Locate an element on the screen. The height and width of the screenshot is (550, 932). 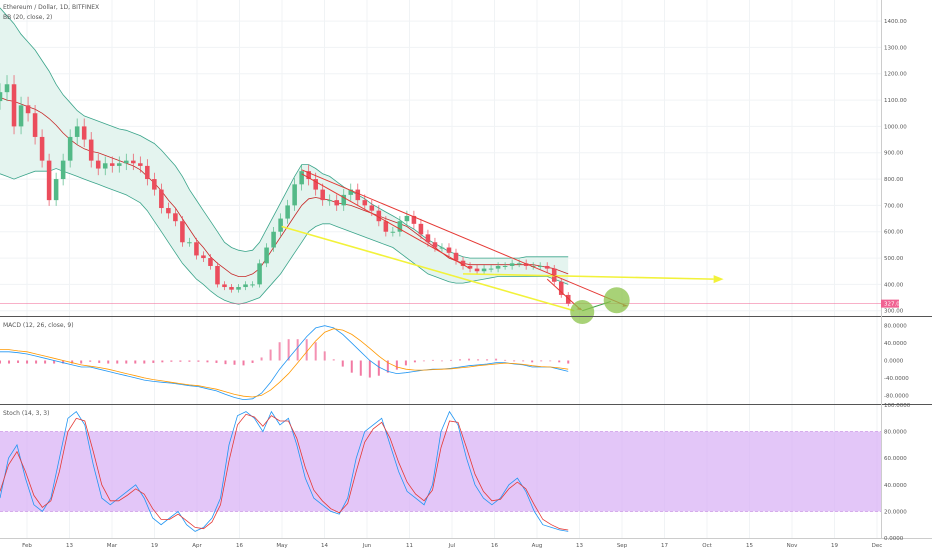
bb-indicator-label: BB (20, close, 2) is located at coordinates (27, 17).